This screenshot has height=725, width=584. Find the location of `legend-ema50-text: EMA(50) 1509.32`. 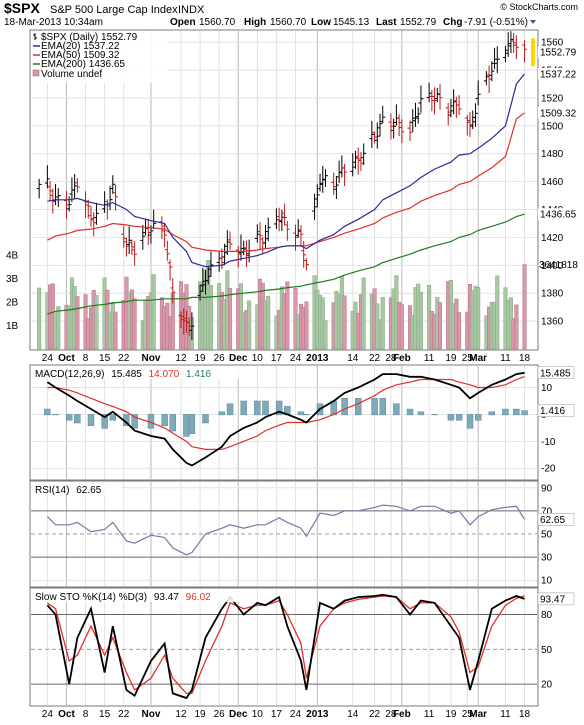

legend-ema50-text: EMA(50) 1509.32 is located at coordinates (80, 55).